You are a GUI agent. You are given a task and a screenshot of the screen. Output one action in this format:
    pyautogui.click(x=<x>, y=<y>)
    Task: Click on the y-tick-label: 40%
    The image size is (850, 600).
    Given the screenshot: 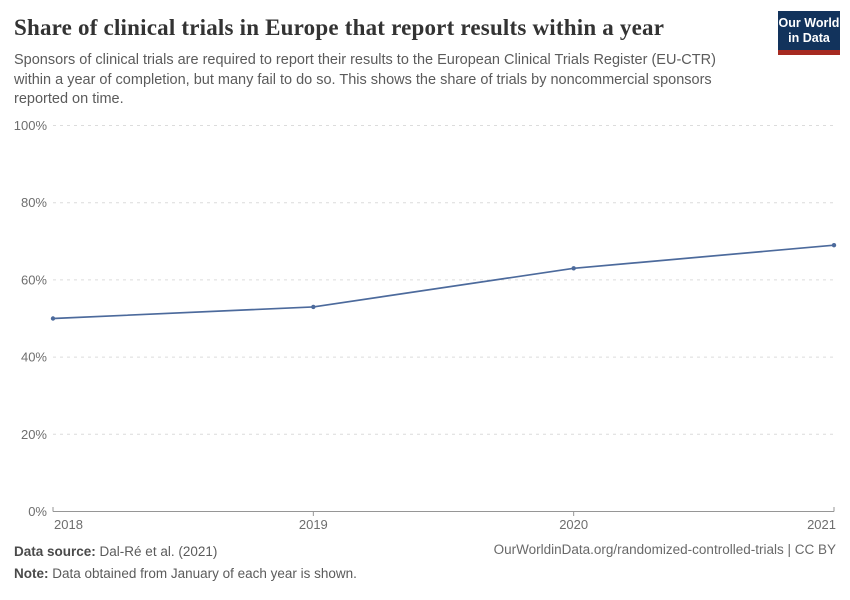 What is the action you would take?
    pyautogui.click(x=34, y=357)
    